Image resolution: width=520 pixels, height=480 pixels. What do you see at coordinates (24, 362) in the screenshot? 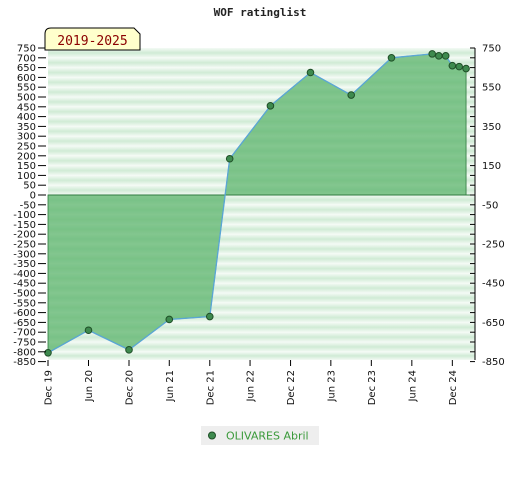
I see `left-tick-label: -850` at bounding box center [24, 362].